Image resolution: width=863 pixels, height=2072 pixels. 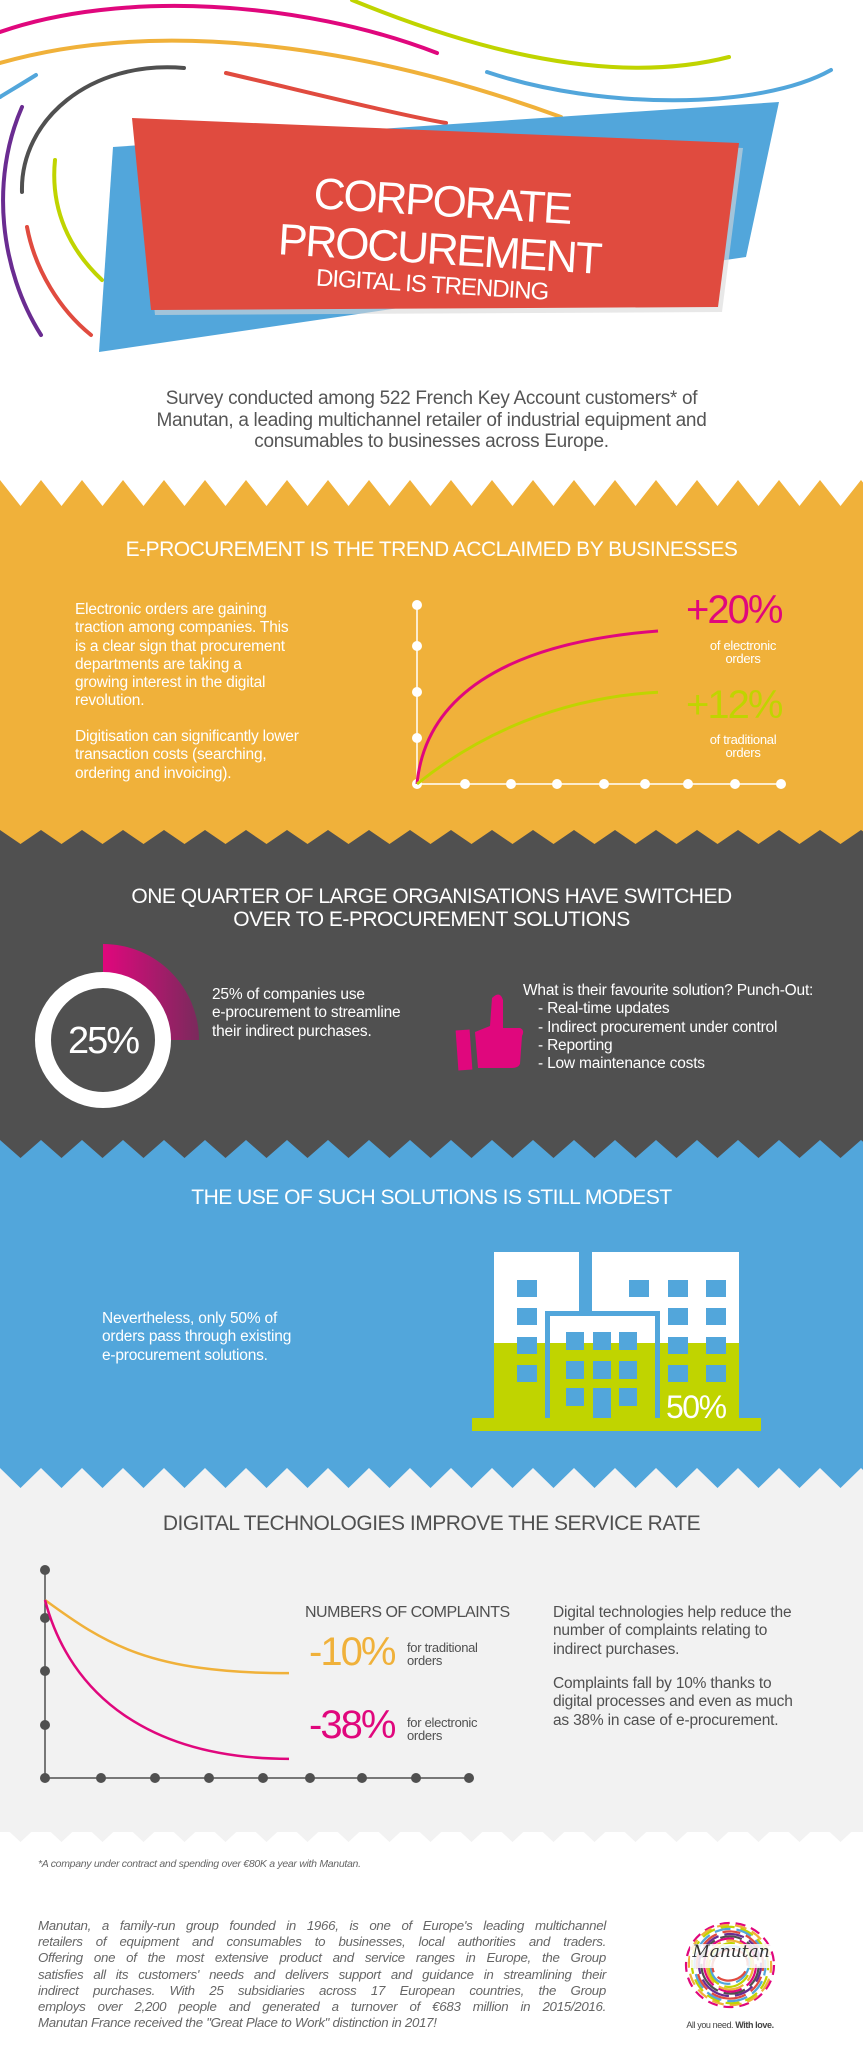 What do you see at coordinates (734, 705) in the screenshot?
I see `traditional-growth-value: +12%` at bounding box center [734, 705].